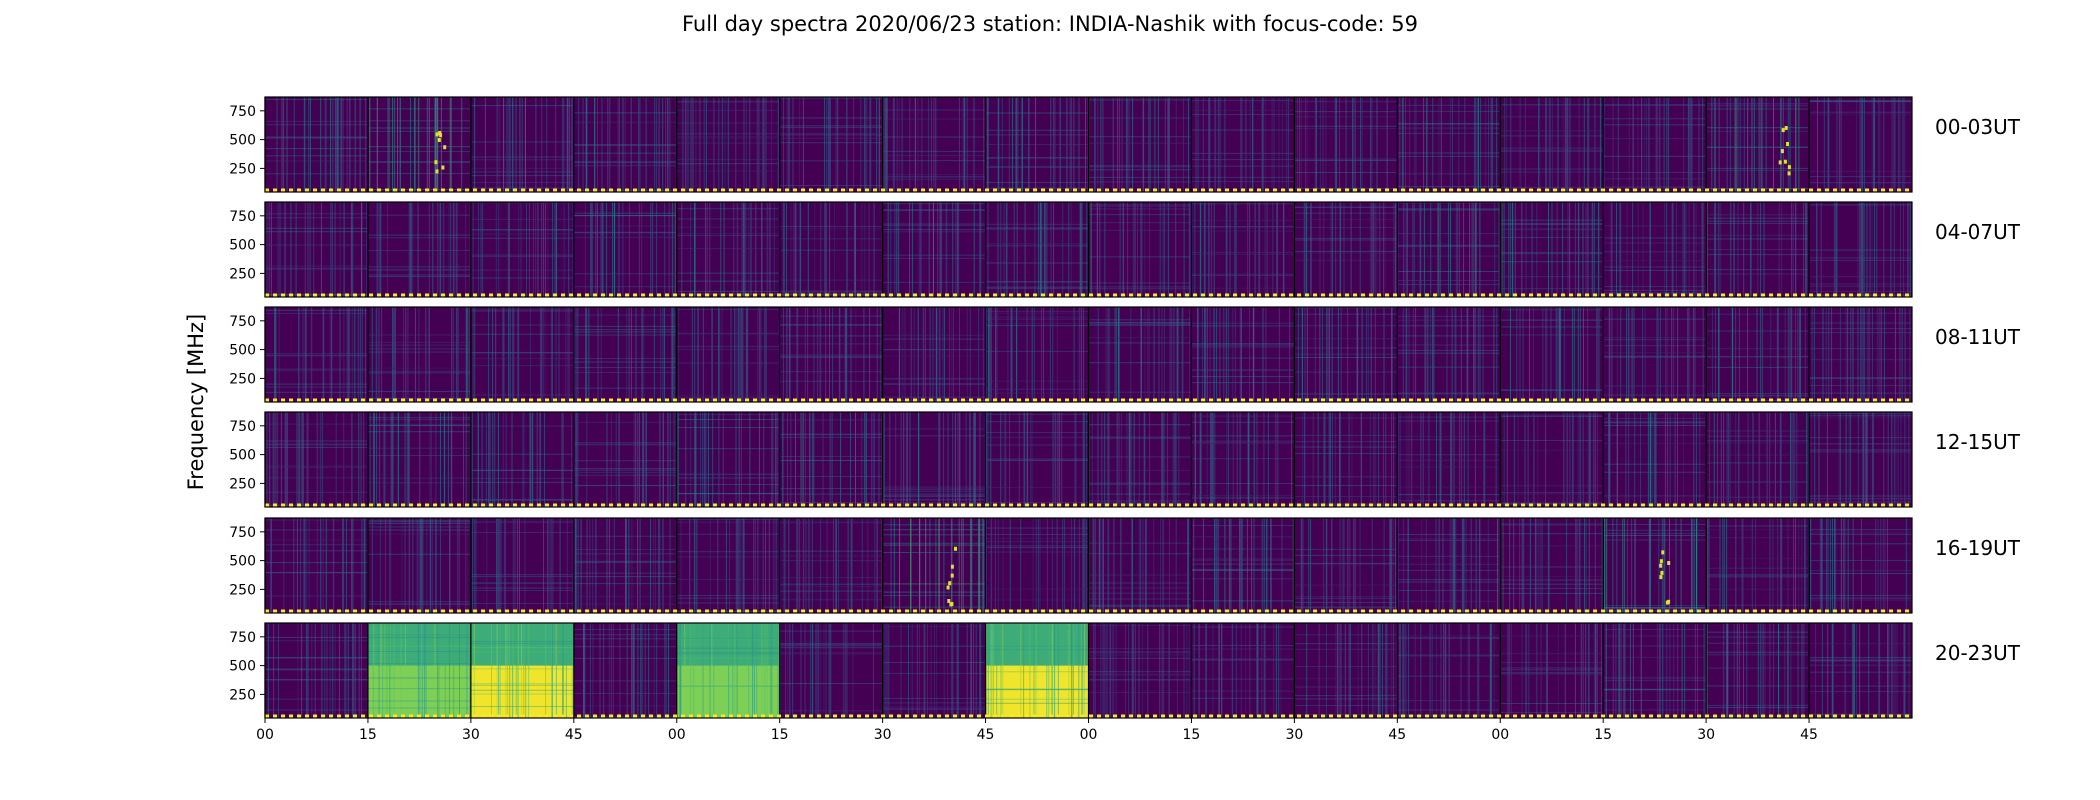 The image size is (2100, 800). What do you see at coordinates (368, 735) in the screenshot?
I see `x-tick-label: 15` at bounding box center [368, 735].